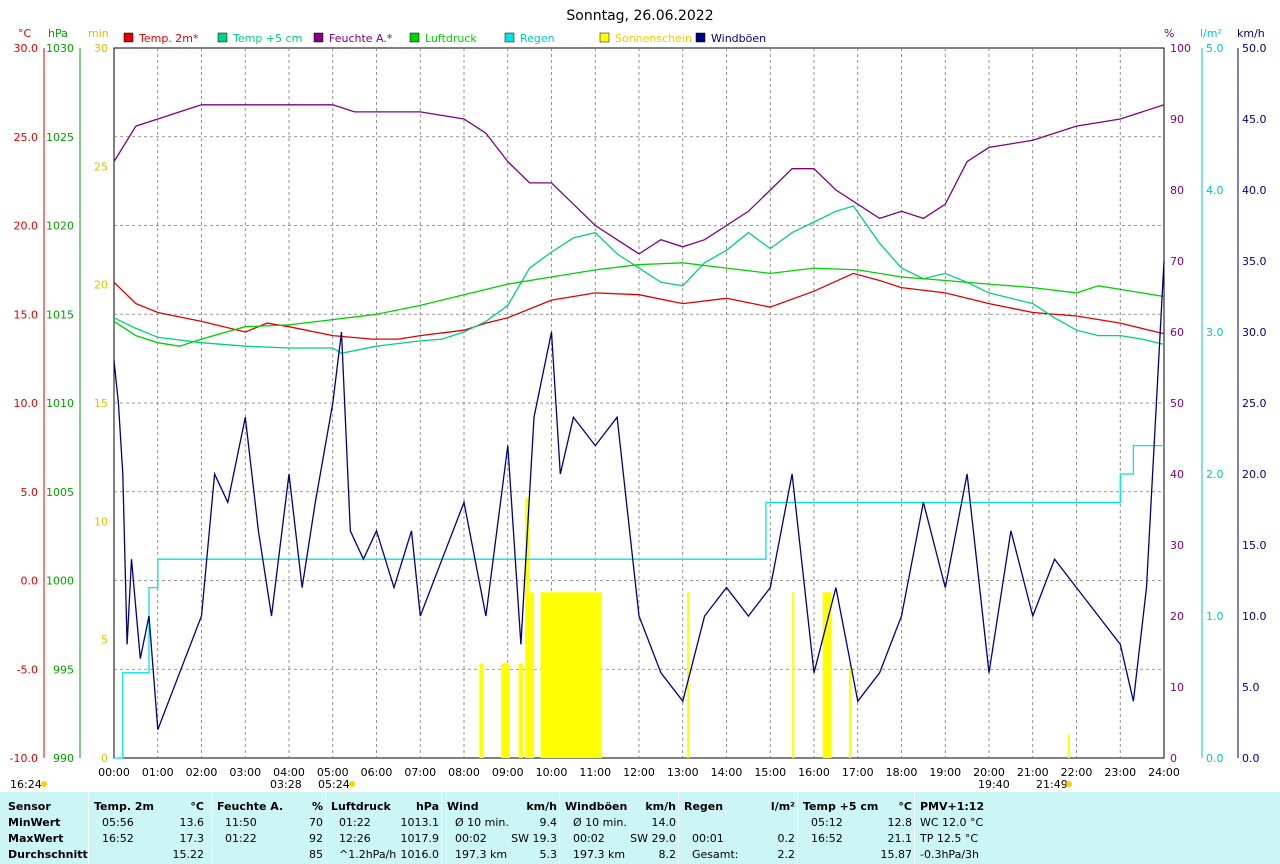  What do you see at coordinates (1254, 545) in the screenshot?
I see `wind-tick: 15.0` at bounding box center [1254, 545].